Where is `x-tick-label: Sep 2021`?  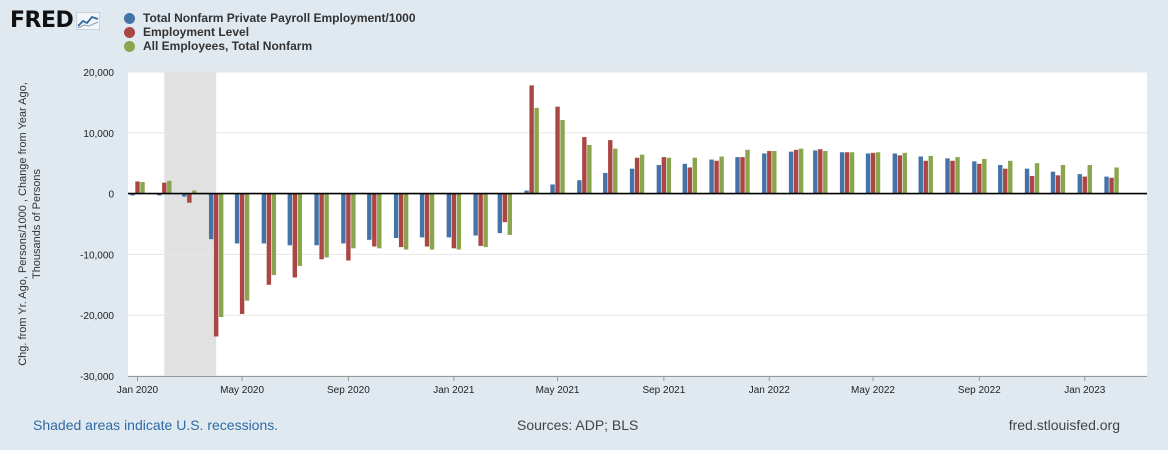 x-tick-label: Sep 2021 is located at coordinates (663, 390).